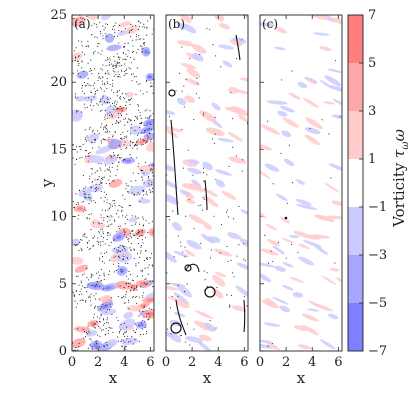 The height and width of the screenshot is (400, 415). What do you see at coordinates (355, 87) in the screenshot?
I see `colorbar-band` at bounding box center [355, 87].